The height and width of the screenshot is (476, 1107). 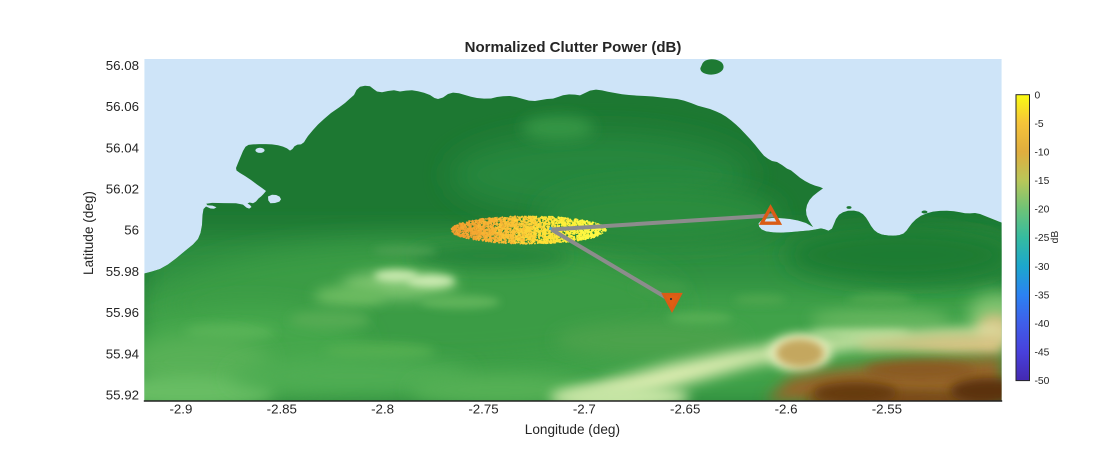 What do you see at coordinates (88, 233) in the screenshot?
I see `svg-text: Latitude (deg)` at bounding box center [88, 233].